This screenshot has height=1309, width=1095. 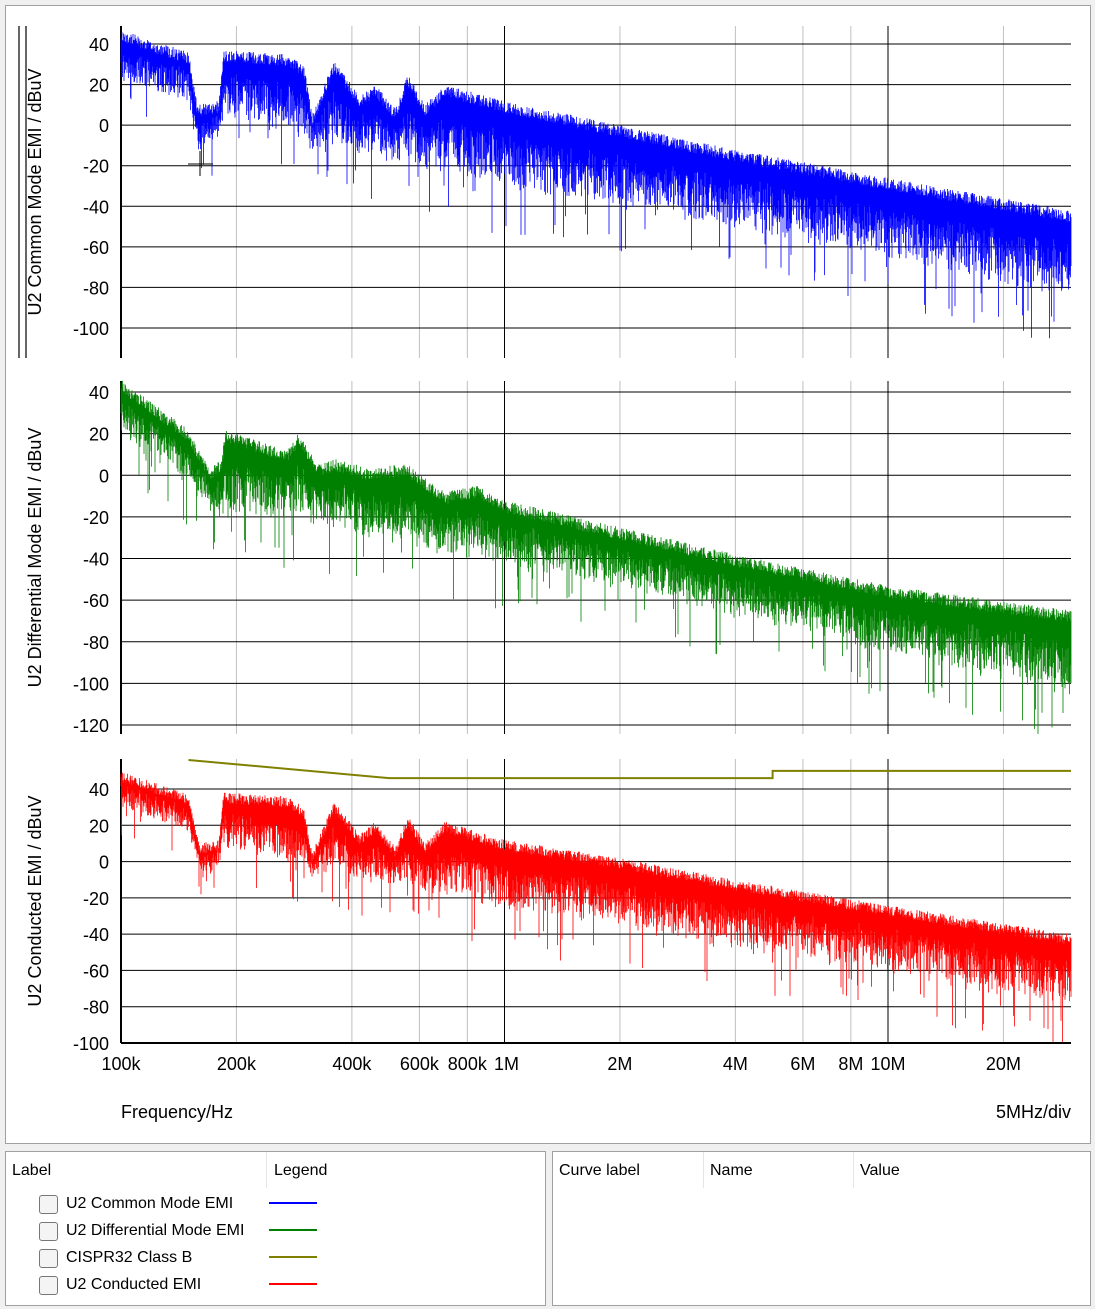 I want to click on legend-item-label: CISPR32 Class B, so click(x=129, y=1257).